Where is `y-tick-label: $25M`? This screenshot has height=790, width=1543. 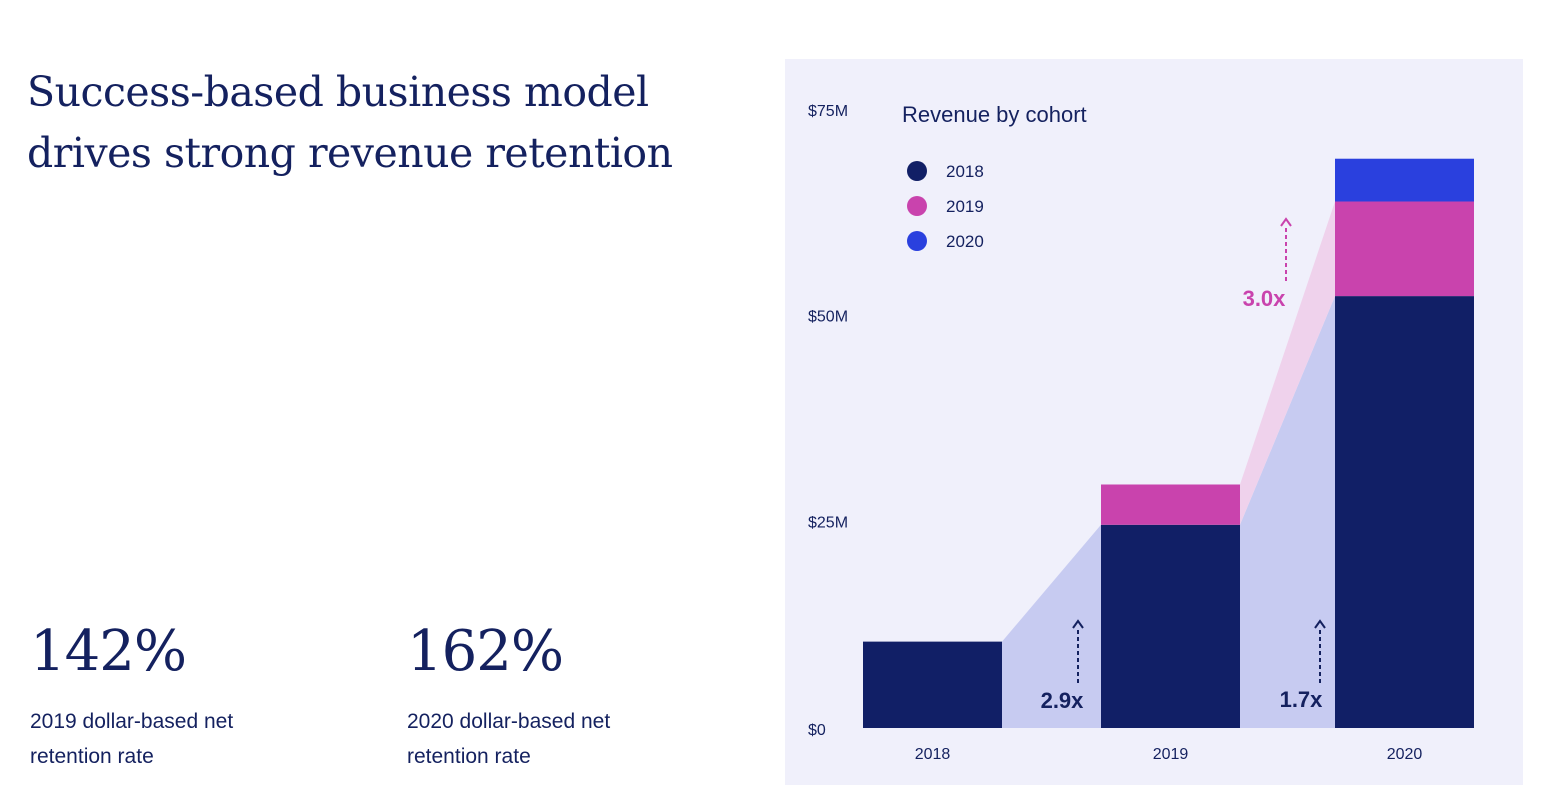
y-tick-label: $25M is located at coordinates (828, 522).